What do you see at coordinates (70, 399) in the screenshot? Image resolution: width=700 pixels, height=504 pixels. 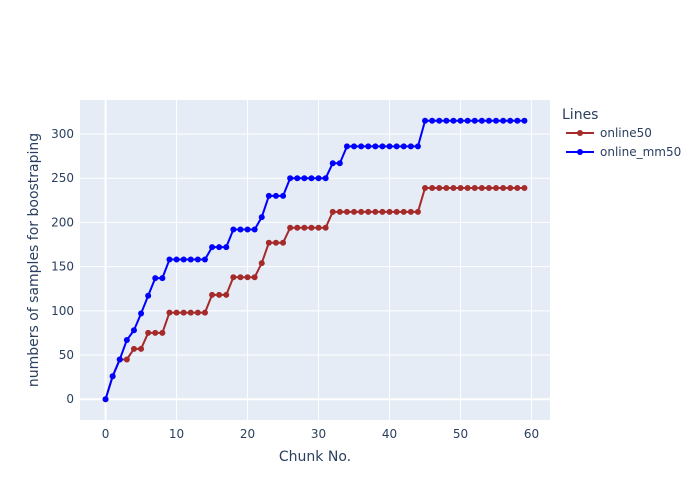 I see `y-tick-label: 0` at bounding box center [70, 399].